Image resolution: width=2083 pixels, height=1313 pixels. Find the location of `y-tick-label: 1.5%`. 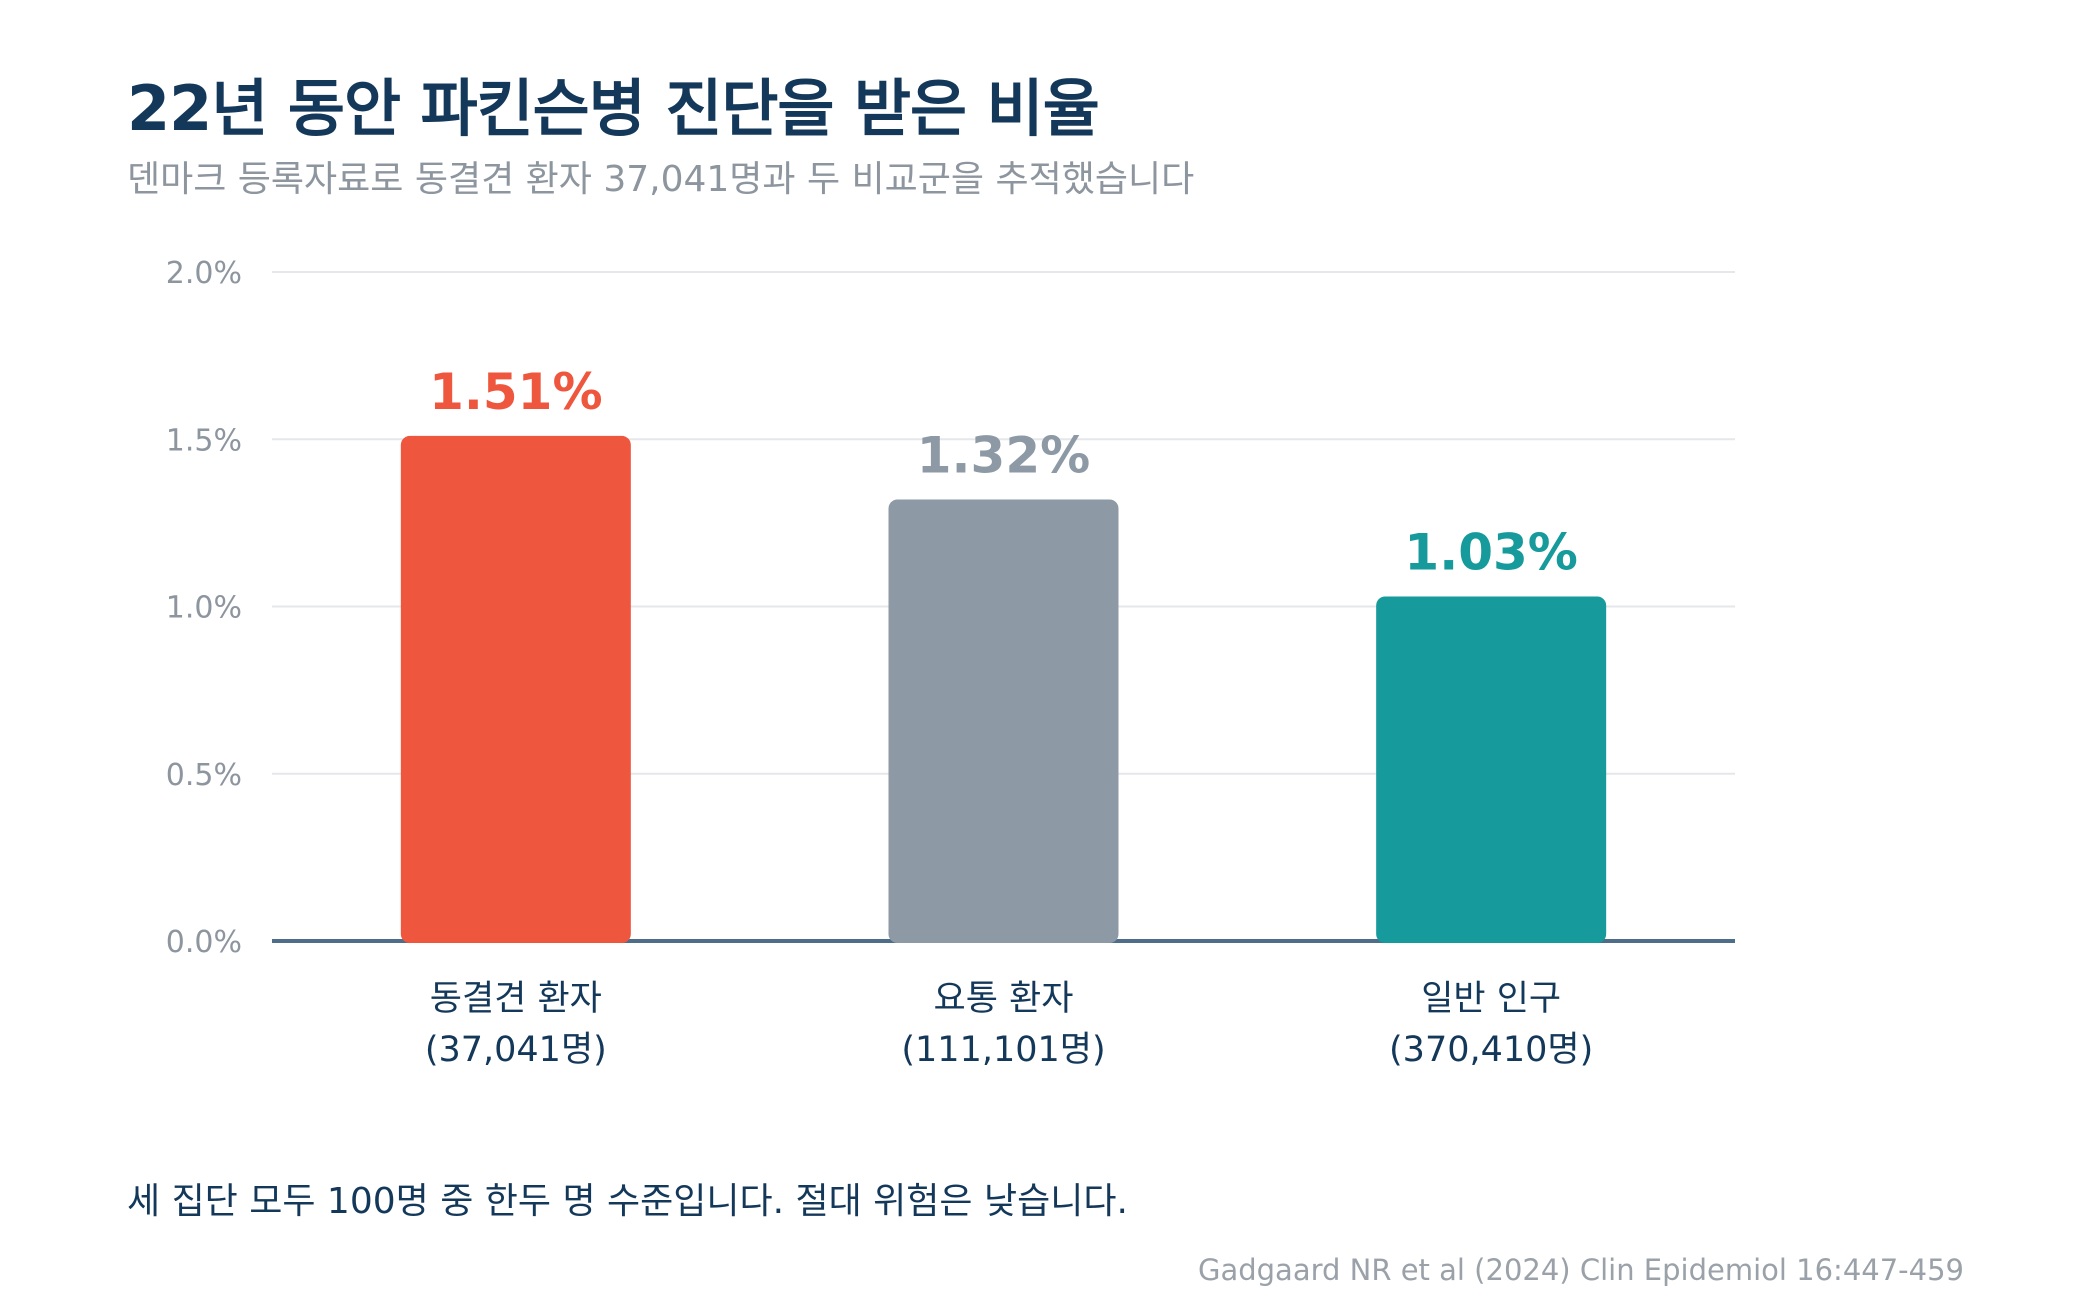

y-tick-label: 1.5% is located at coordinates (204, 440).